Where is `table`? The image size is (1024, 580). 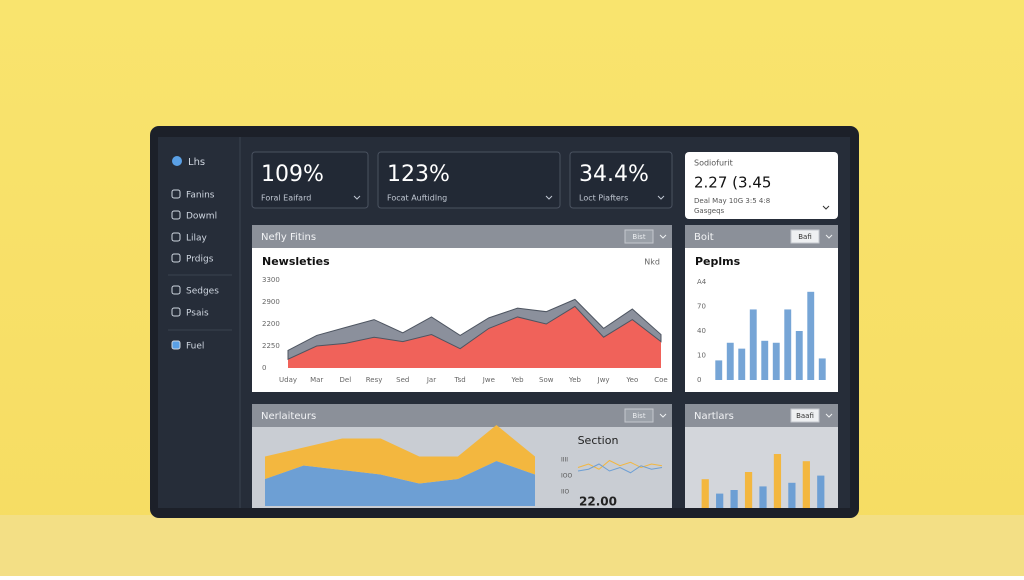
table is located at coordinates (512, 545).